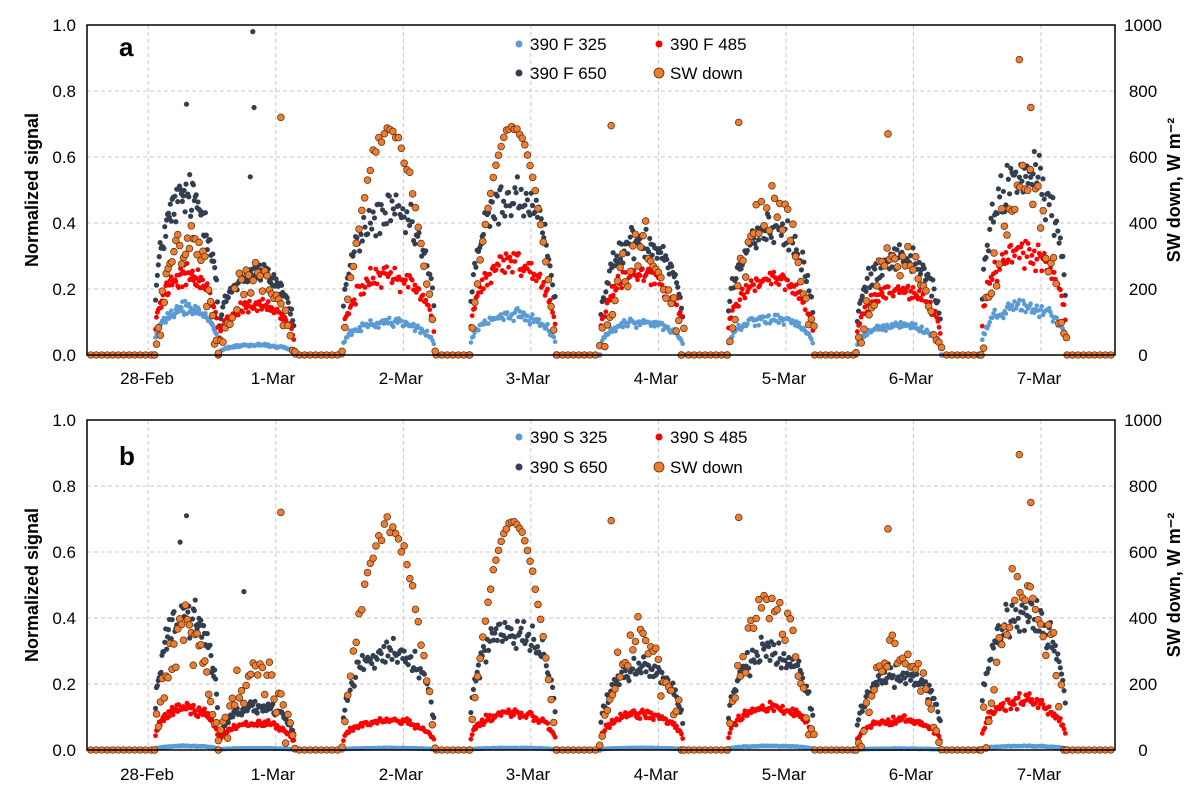 This screenshot has width=1189, height=800. What do you see at coordinates (273, 378) in the screenshot?
I see `x-tick-label: 1-Mar` at bounding box center [273, 378].